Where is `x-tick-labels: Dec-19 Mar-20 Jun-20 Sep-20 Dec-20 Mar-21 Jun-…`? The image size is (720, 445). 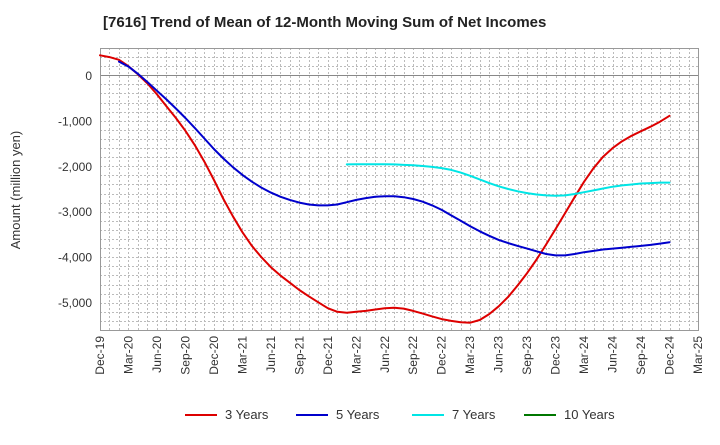
x-tick-labels: Dec-19 Mar-20 Jun-20 Sep-20 Dec-20 Mar-21 Jun-… is located at coordinates (399, 355).